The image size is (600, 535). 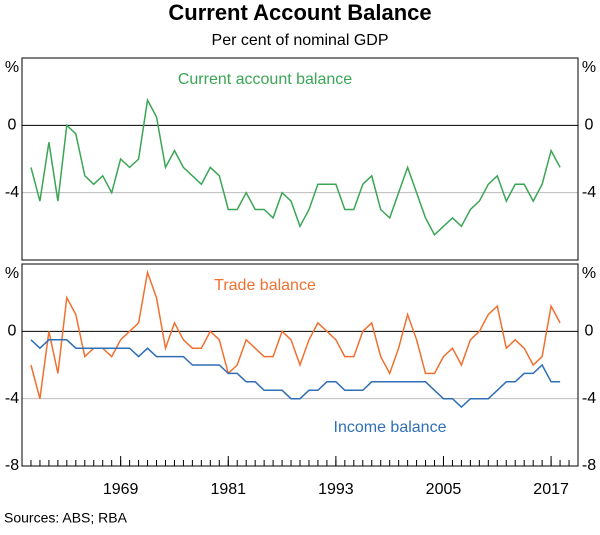 What do you see at coordinates (444, 489) in the screenshot?
I see `x-tick-label: 2005` at bounding box center [444, 489].